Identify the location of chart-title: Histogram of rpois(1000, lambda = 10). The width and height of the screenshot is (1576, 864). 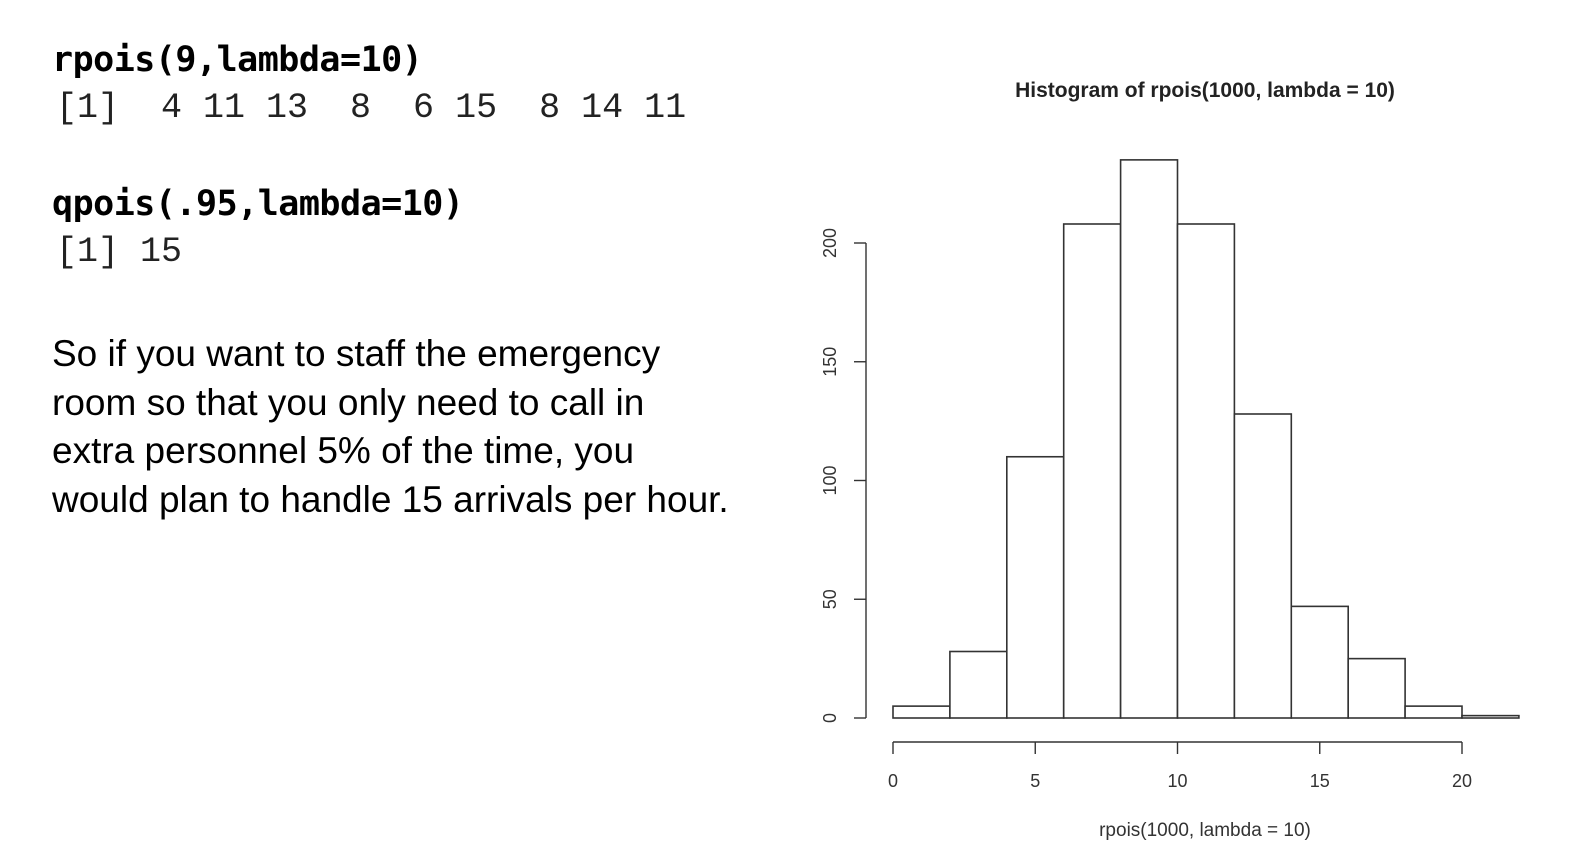
(1205, 90).